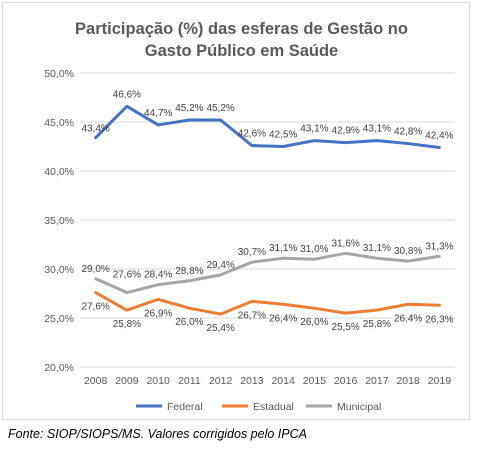  I want to click on data-label-estadual: 26,3%, so click(439, 319).